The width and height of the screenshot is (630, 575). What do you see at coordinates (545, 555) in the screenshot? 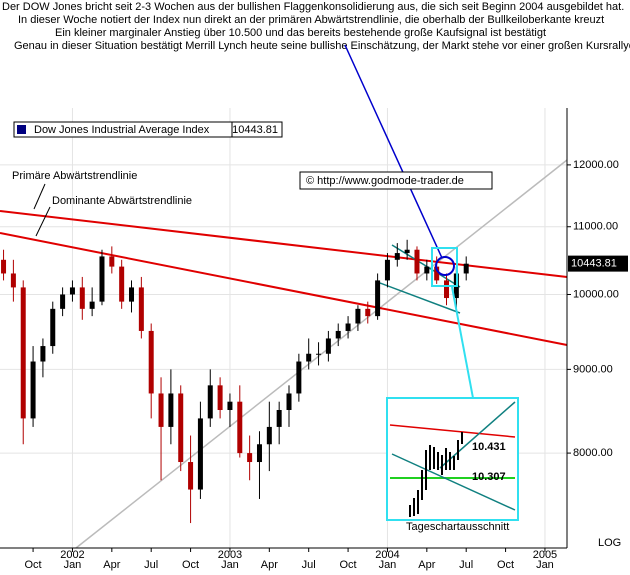
I see `year-label: 2005` at bounding box center [545, 555].